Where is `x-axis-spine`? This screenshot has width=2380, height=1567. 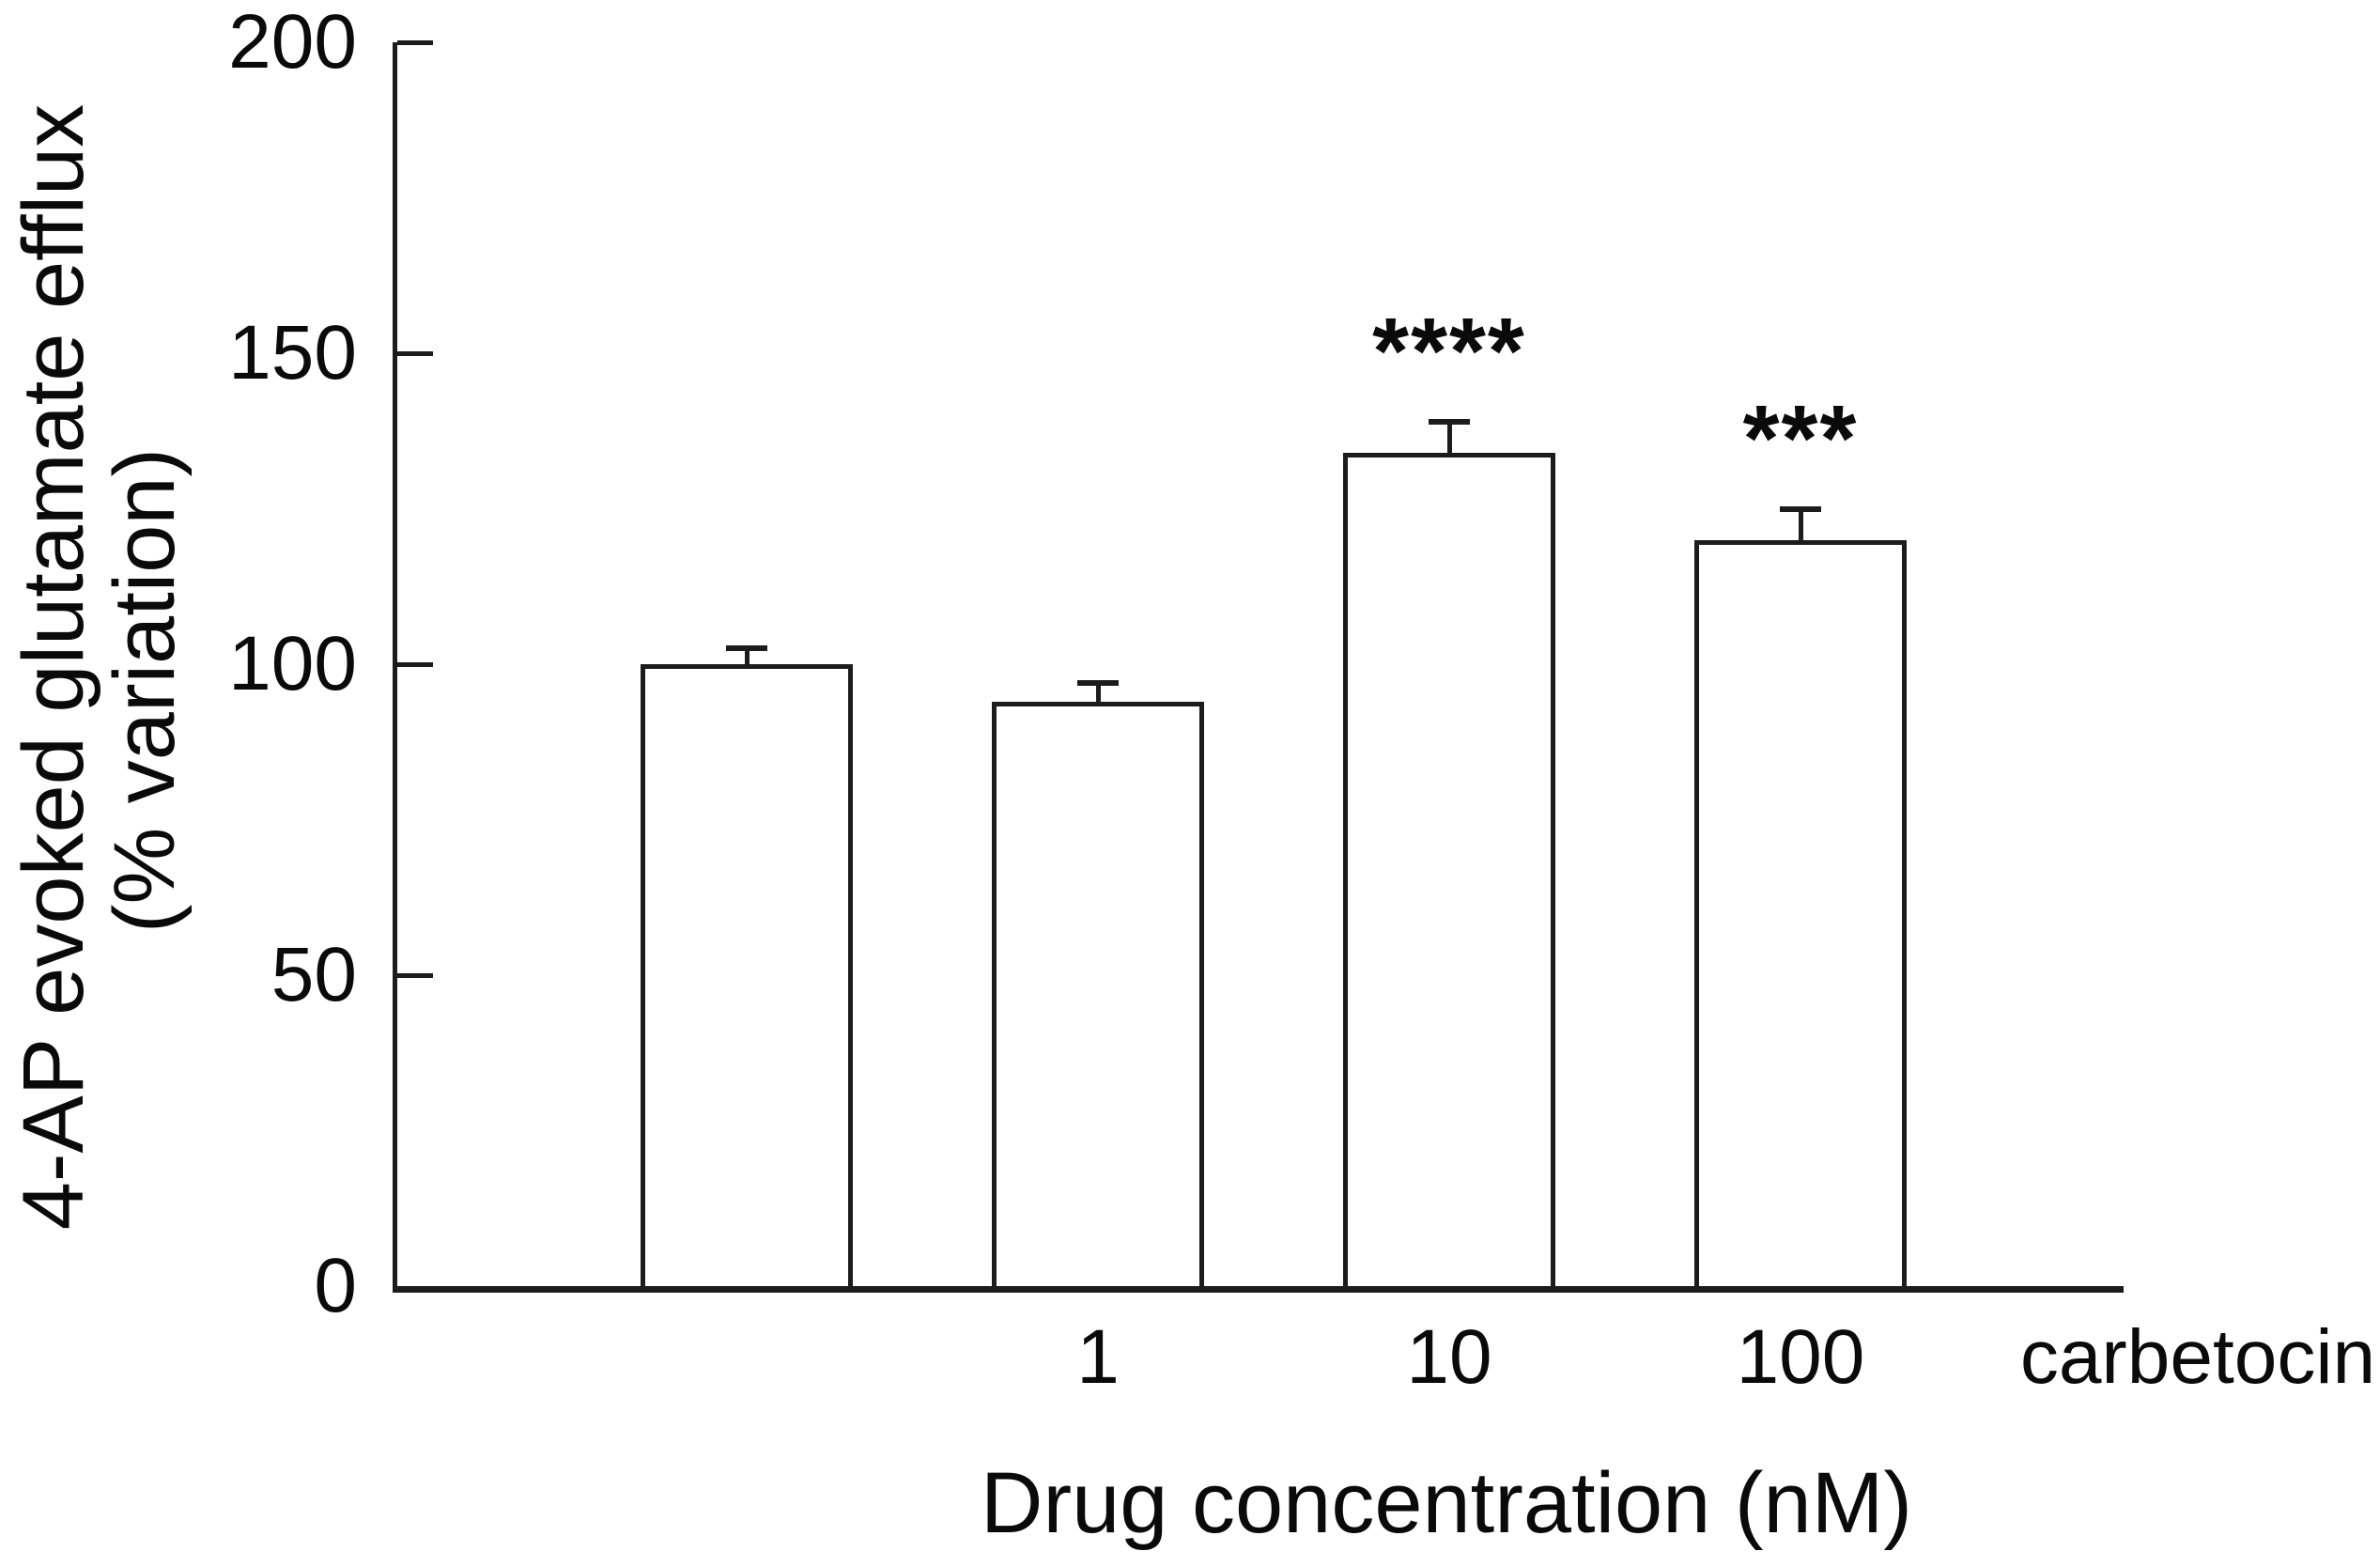 x-axis-spine is located at coordinates (1259, 1290).